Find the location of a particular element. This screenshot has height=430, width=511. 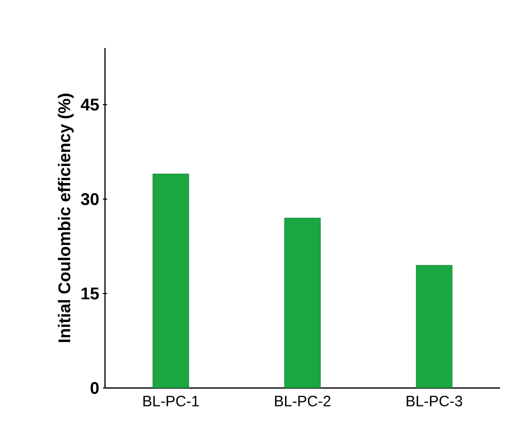

x-tick-label: BL-PC-2 is located at coordinates (302, 401).